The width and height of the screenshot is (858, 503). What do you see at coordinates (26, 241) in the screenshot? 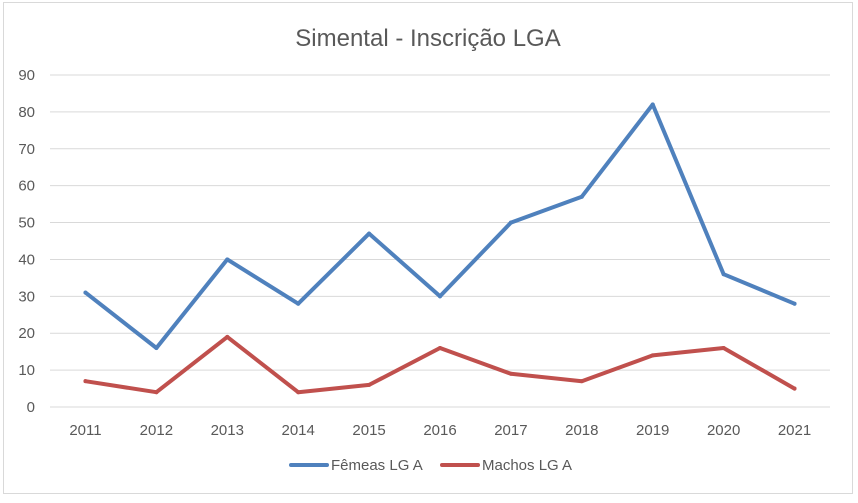
I see `y-axis-tick-labels: 0 10 20 30 40 50 60 70 80 90` at bounding box center [26, 241].